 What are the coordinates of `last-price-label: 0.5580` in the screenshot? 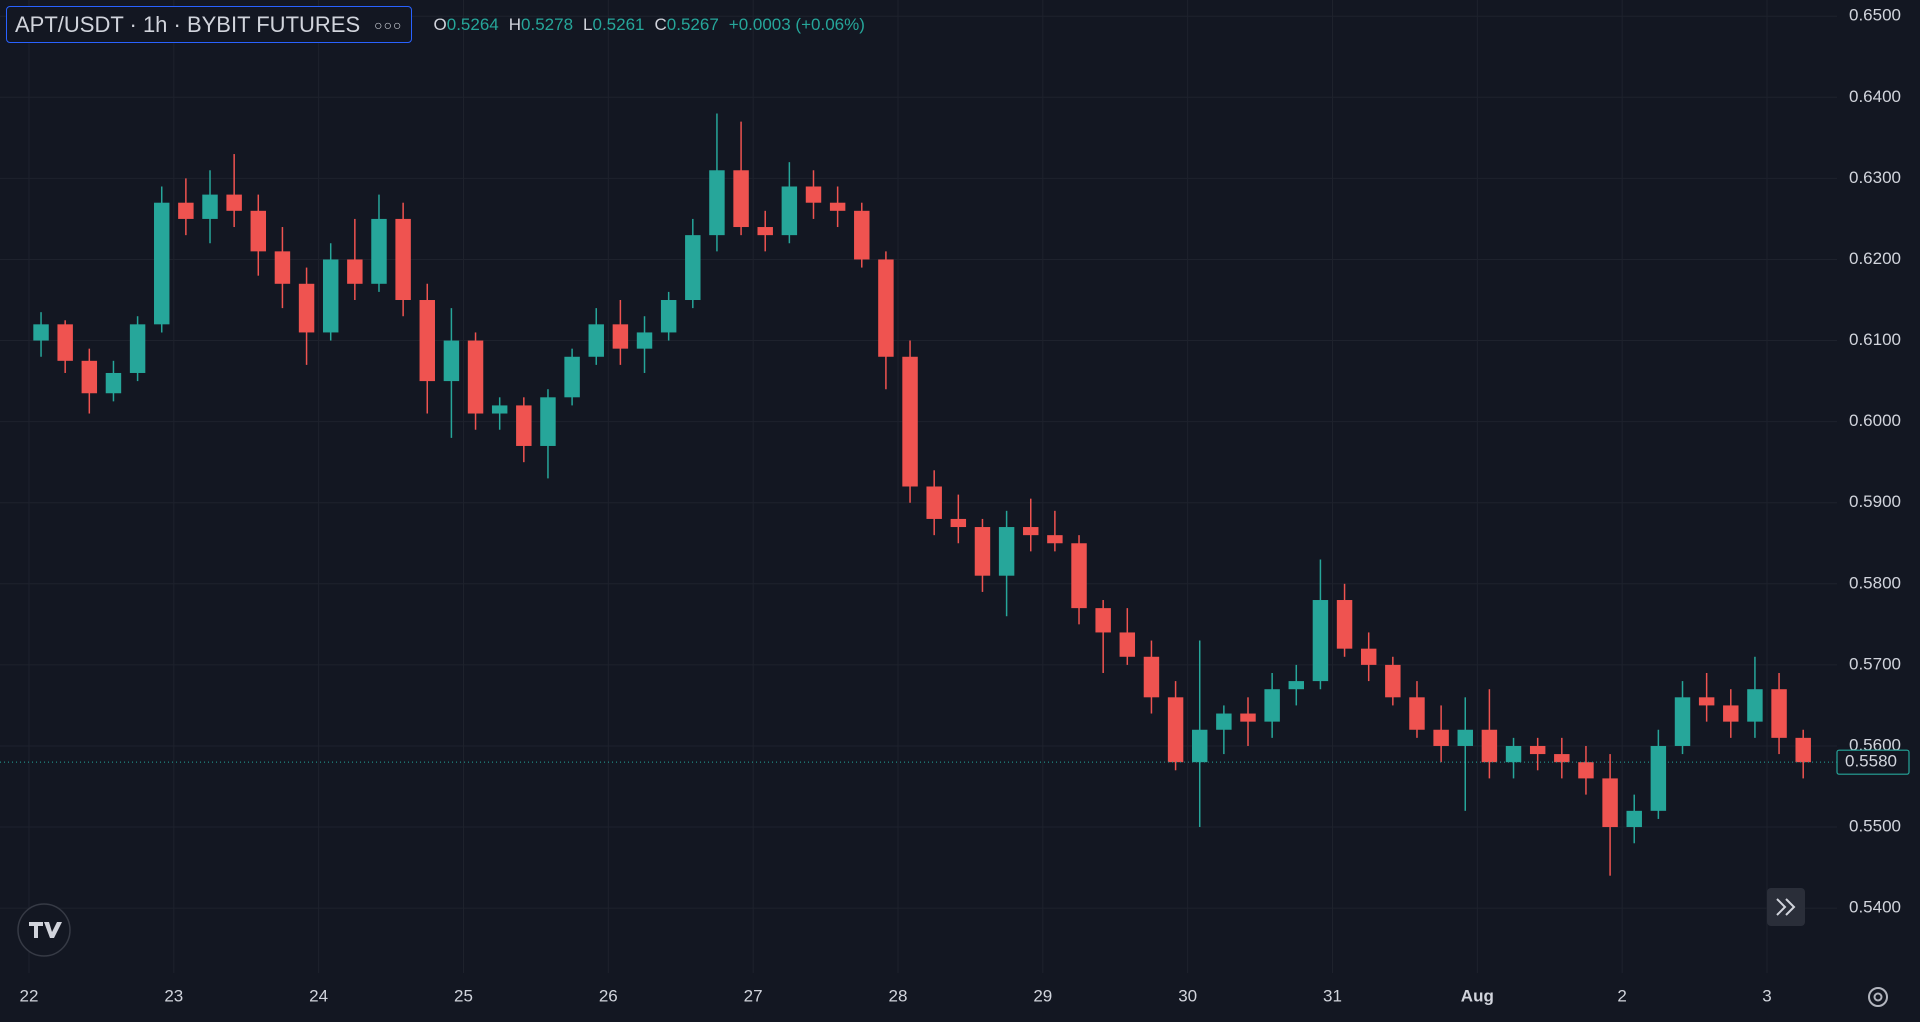 It's located at (1871, 761).